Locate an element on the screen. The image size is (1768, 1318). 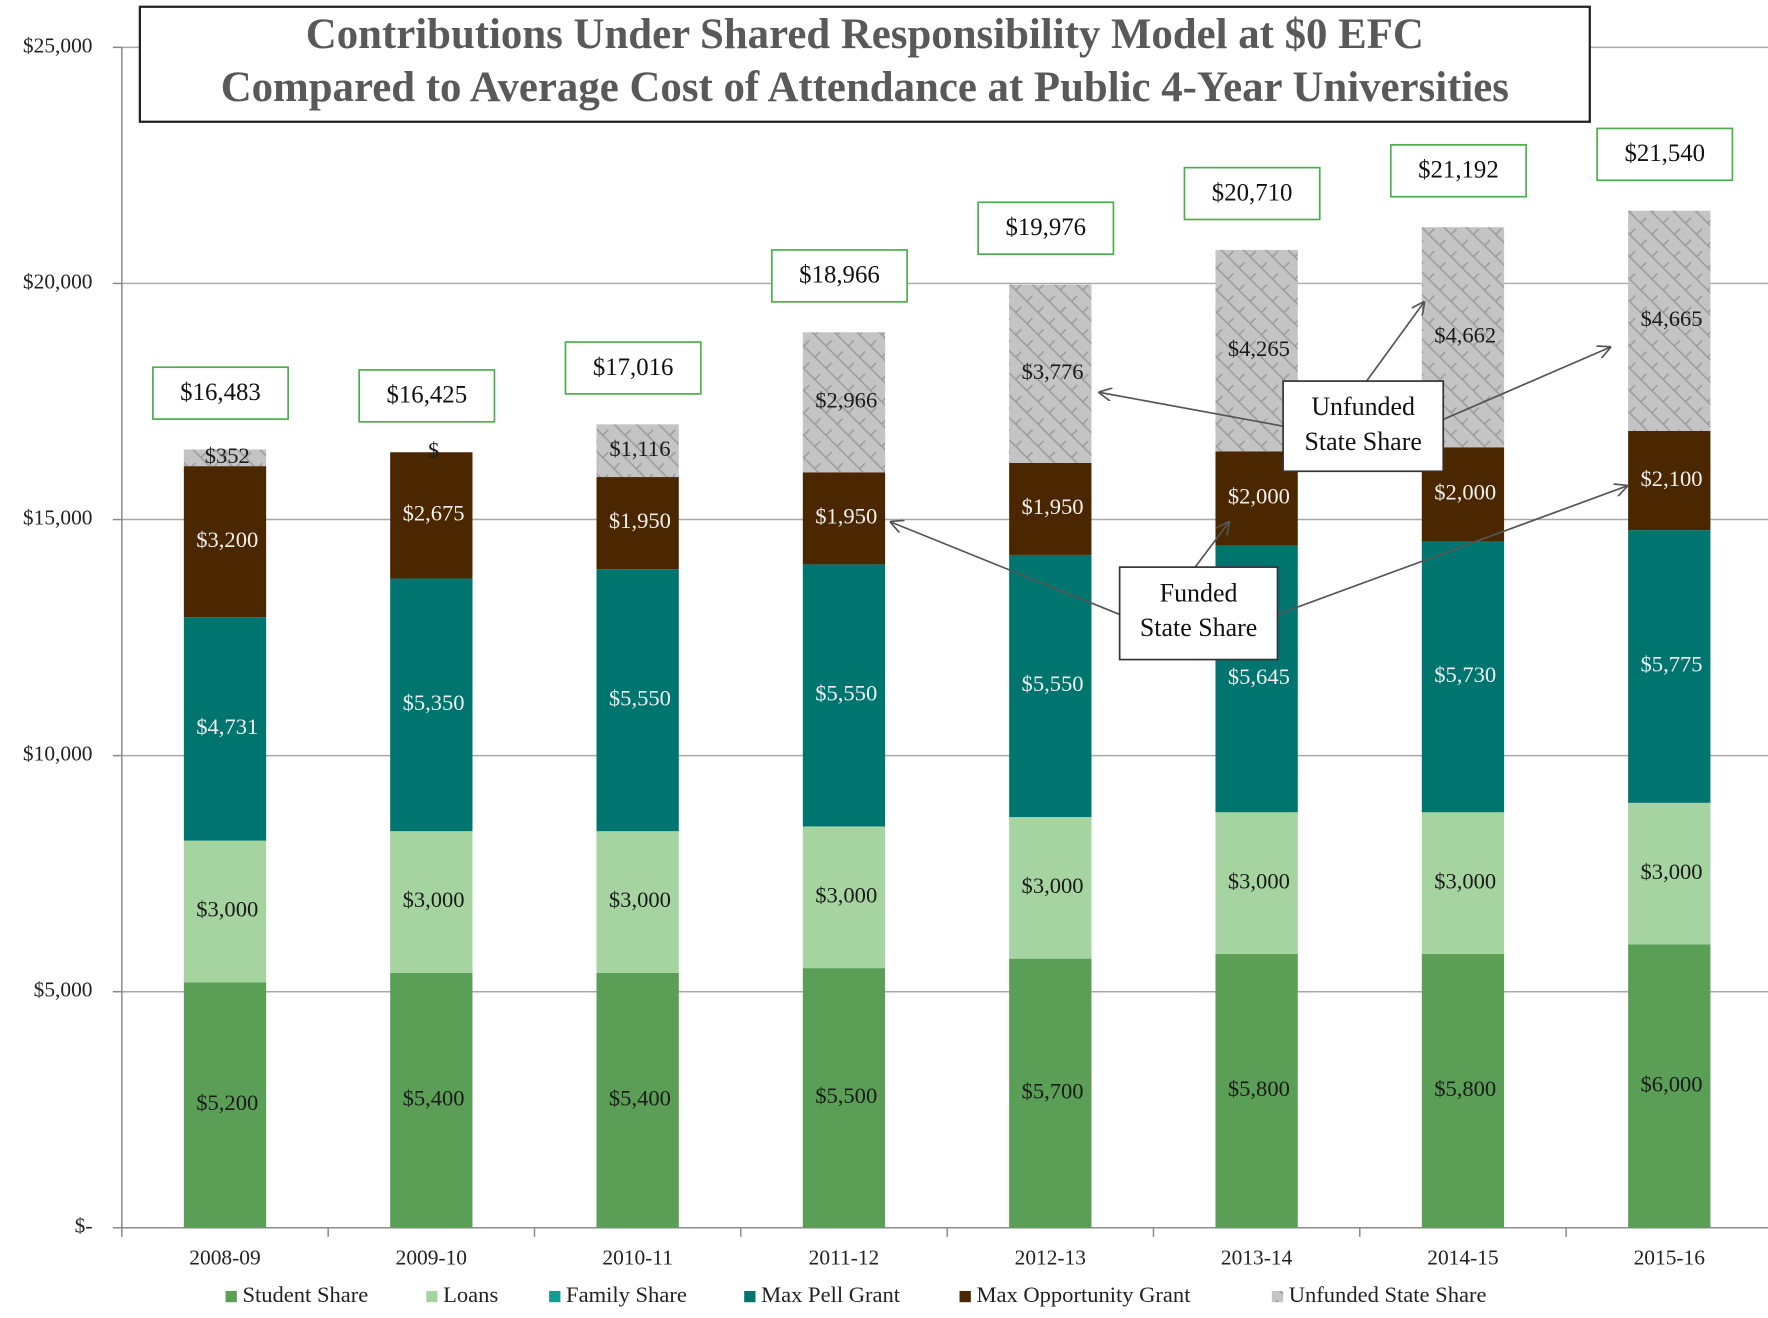
y-tick-label: $10,000 is located at coordinates (58, 754).